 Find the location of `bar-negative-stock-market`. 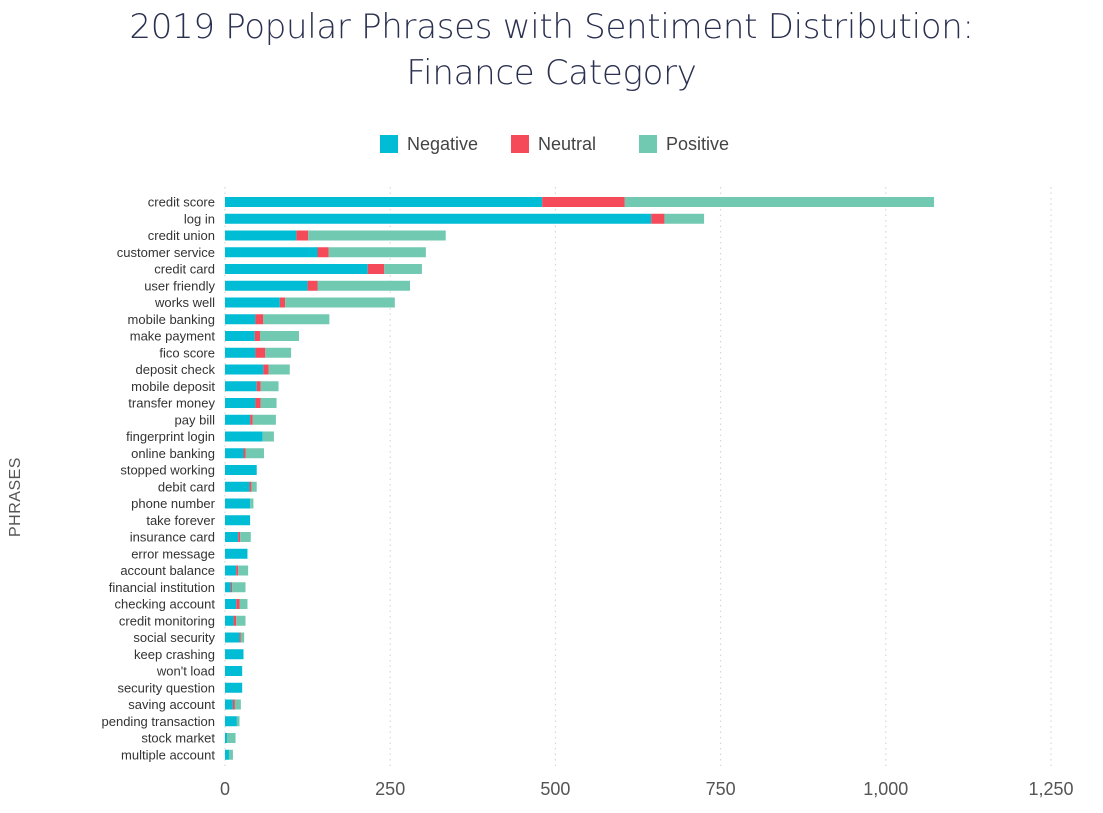

bar-negative-stock-market is located at coordinates (226, 738).